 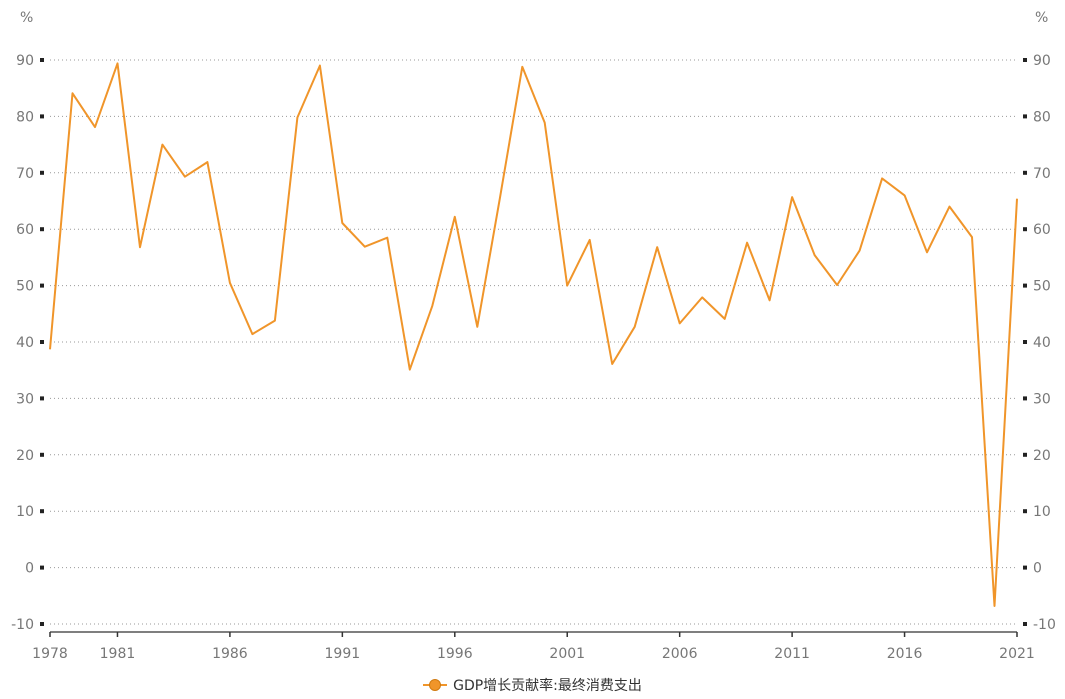 I want to click on y-unit-right: %, so click(x=1041, y=18).